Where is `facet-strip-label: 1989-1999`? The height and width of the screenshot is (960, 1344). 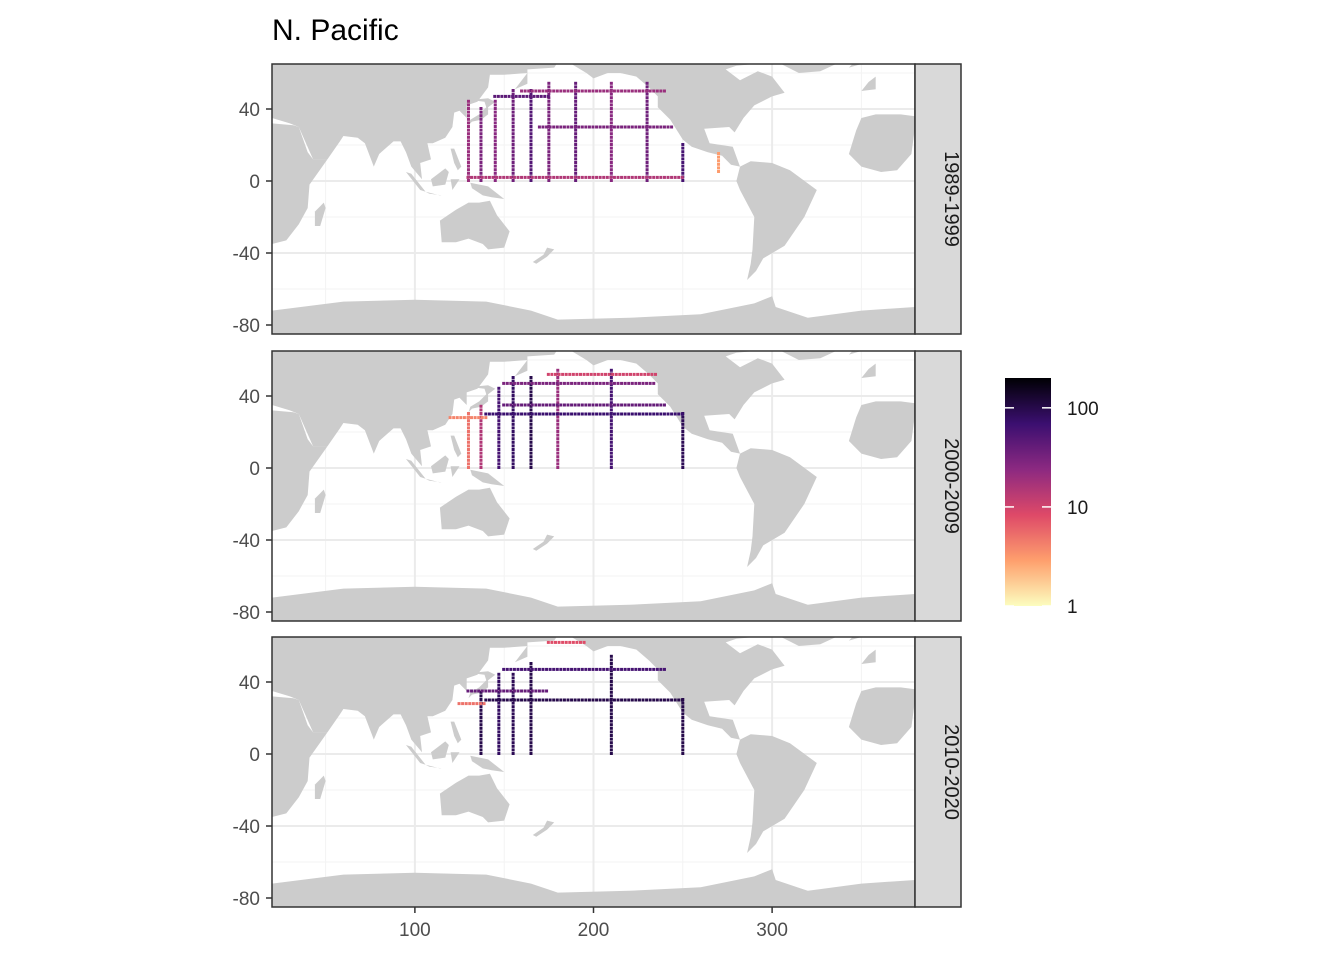
facet-strip-label: 1989-1999 is located at coordinates (951, 199).